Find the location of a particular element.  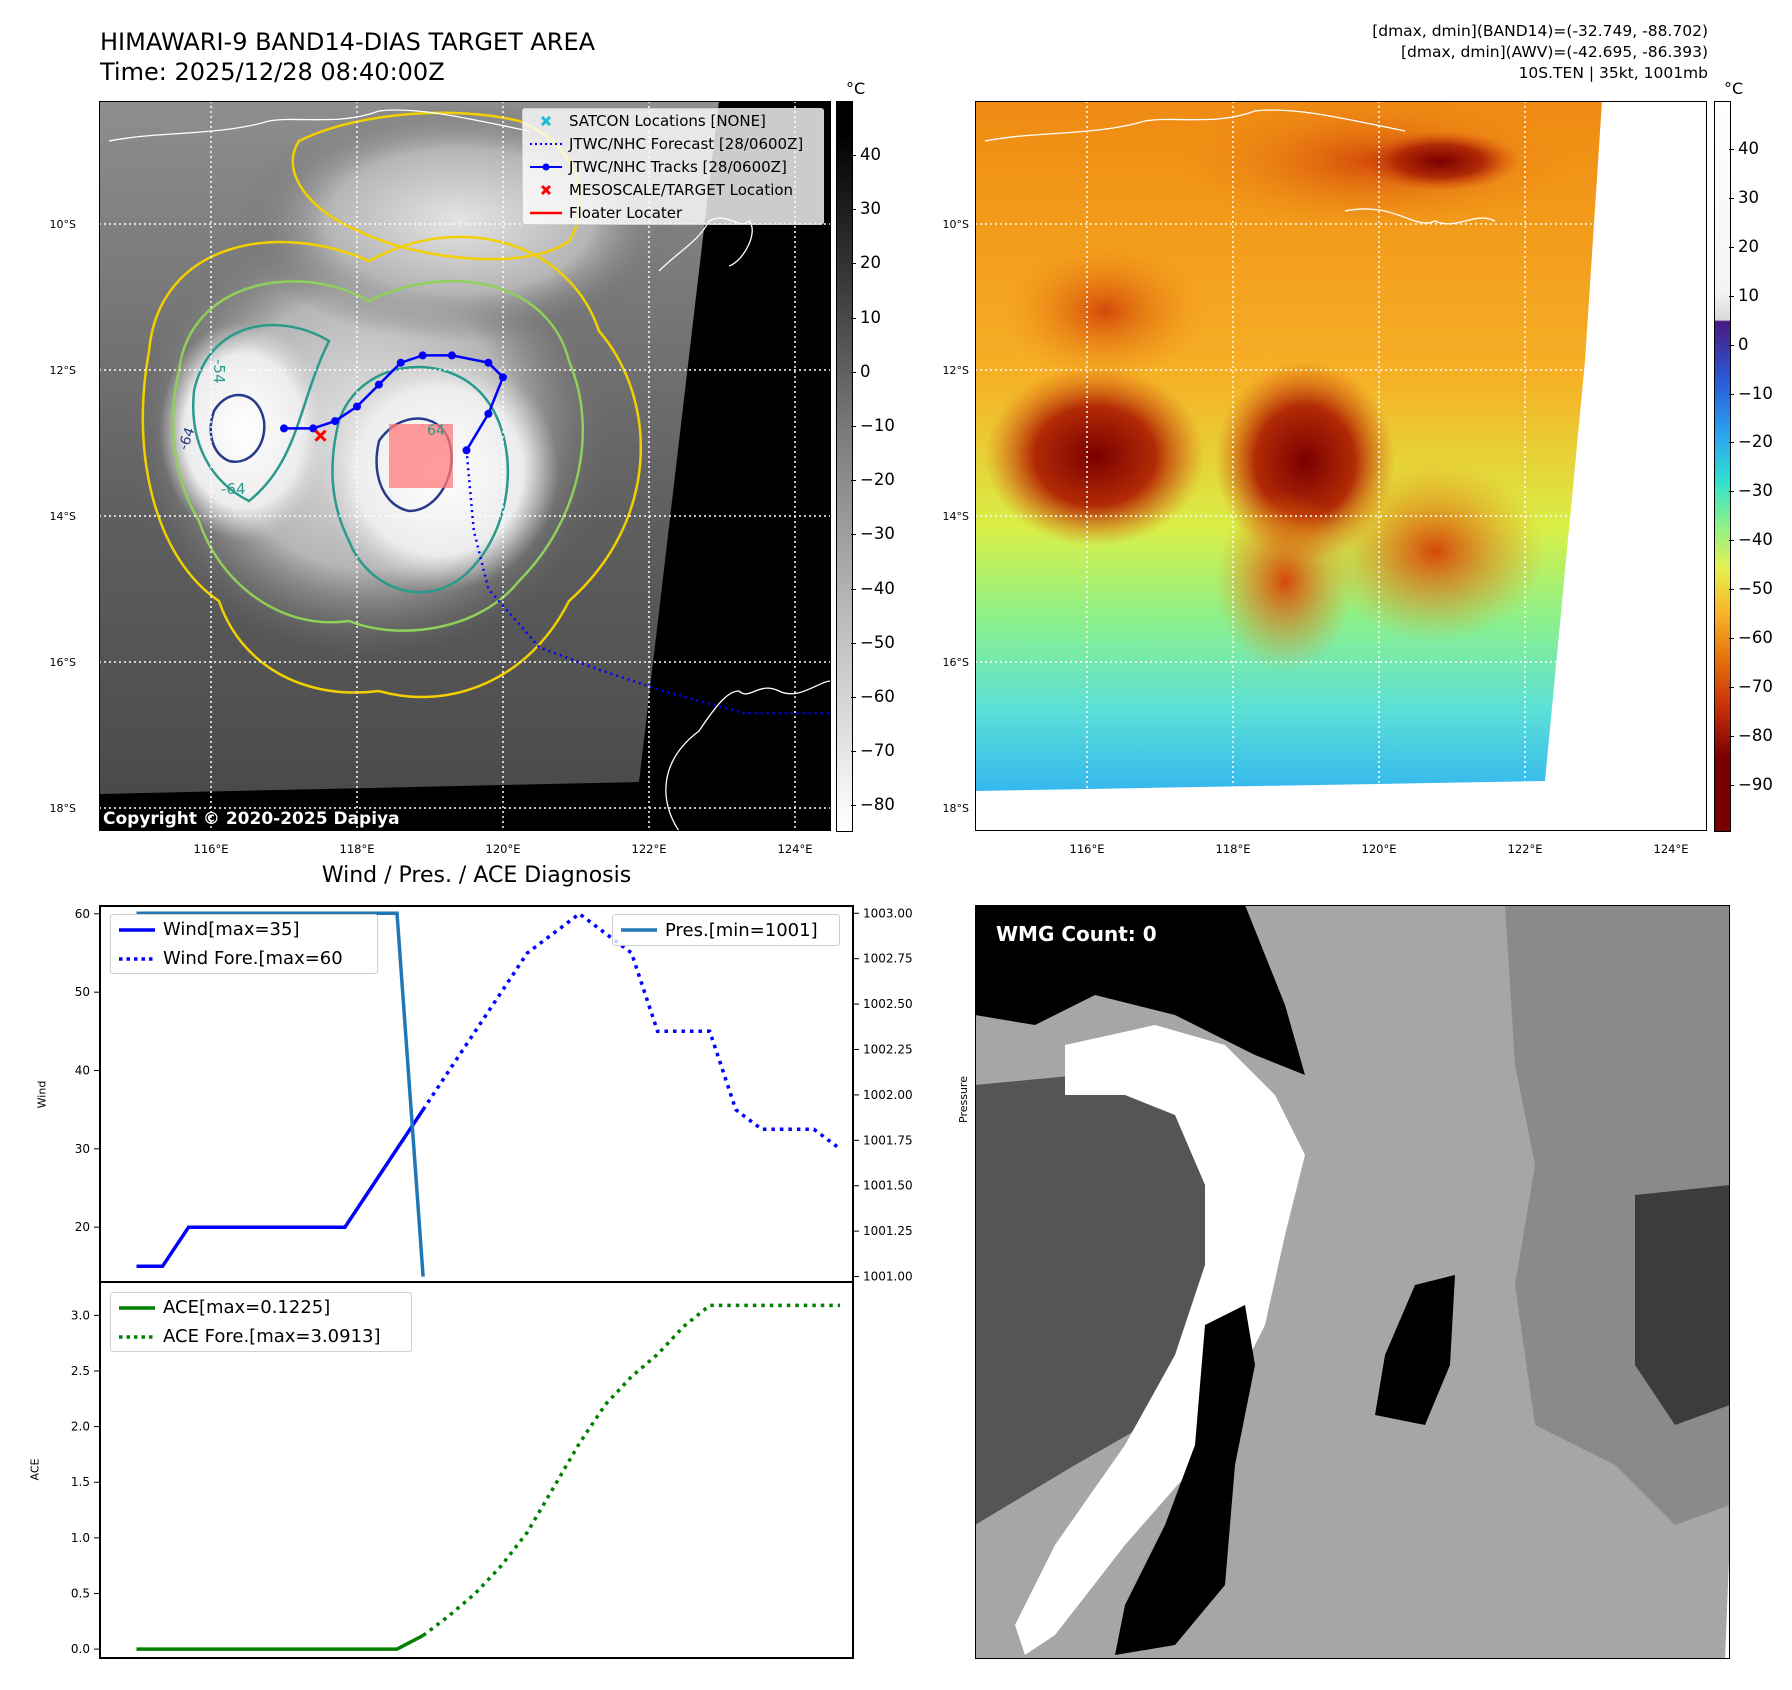

ace-axes-frame is located at coordinates (476, 1470).